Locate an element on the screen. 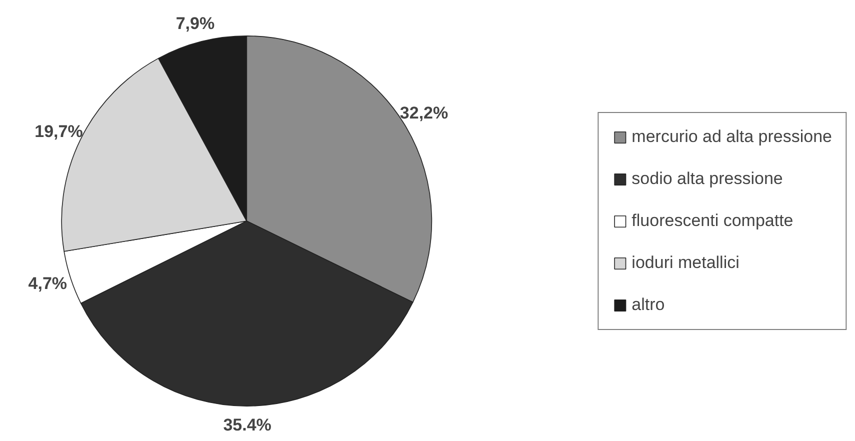  data-label: 7,9% is located at coordinates (195, 23).